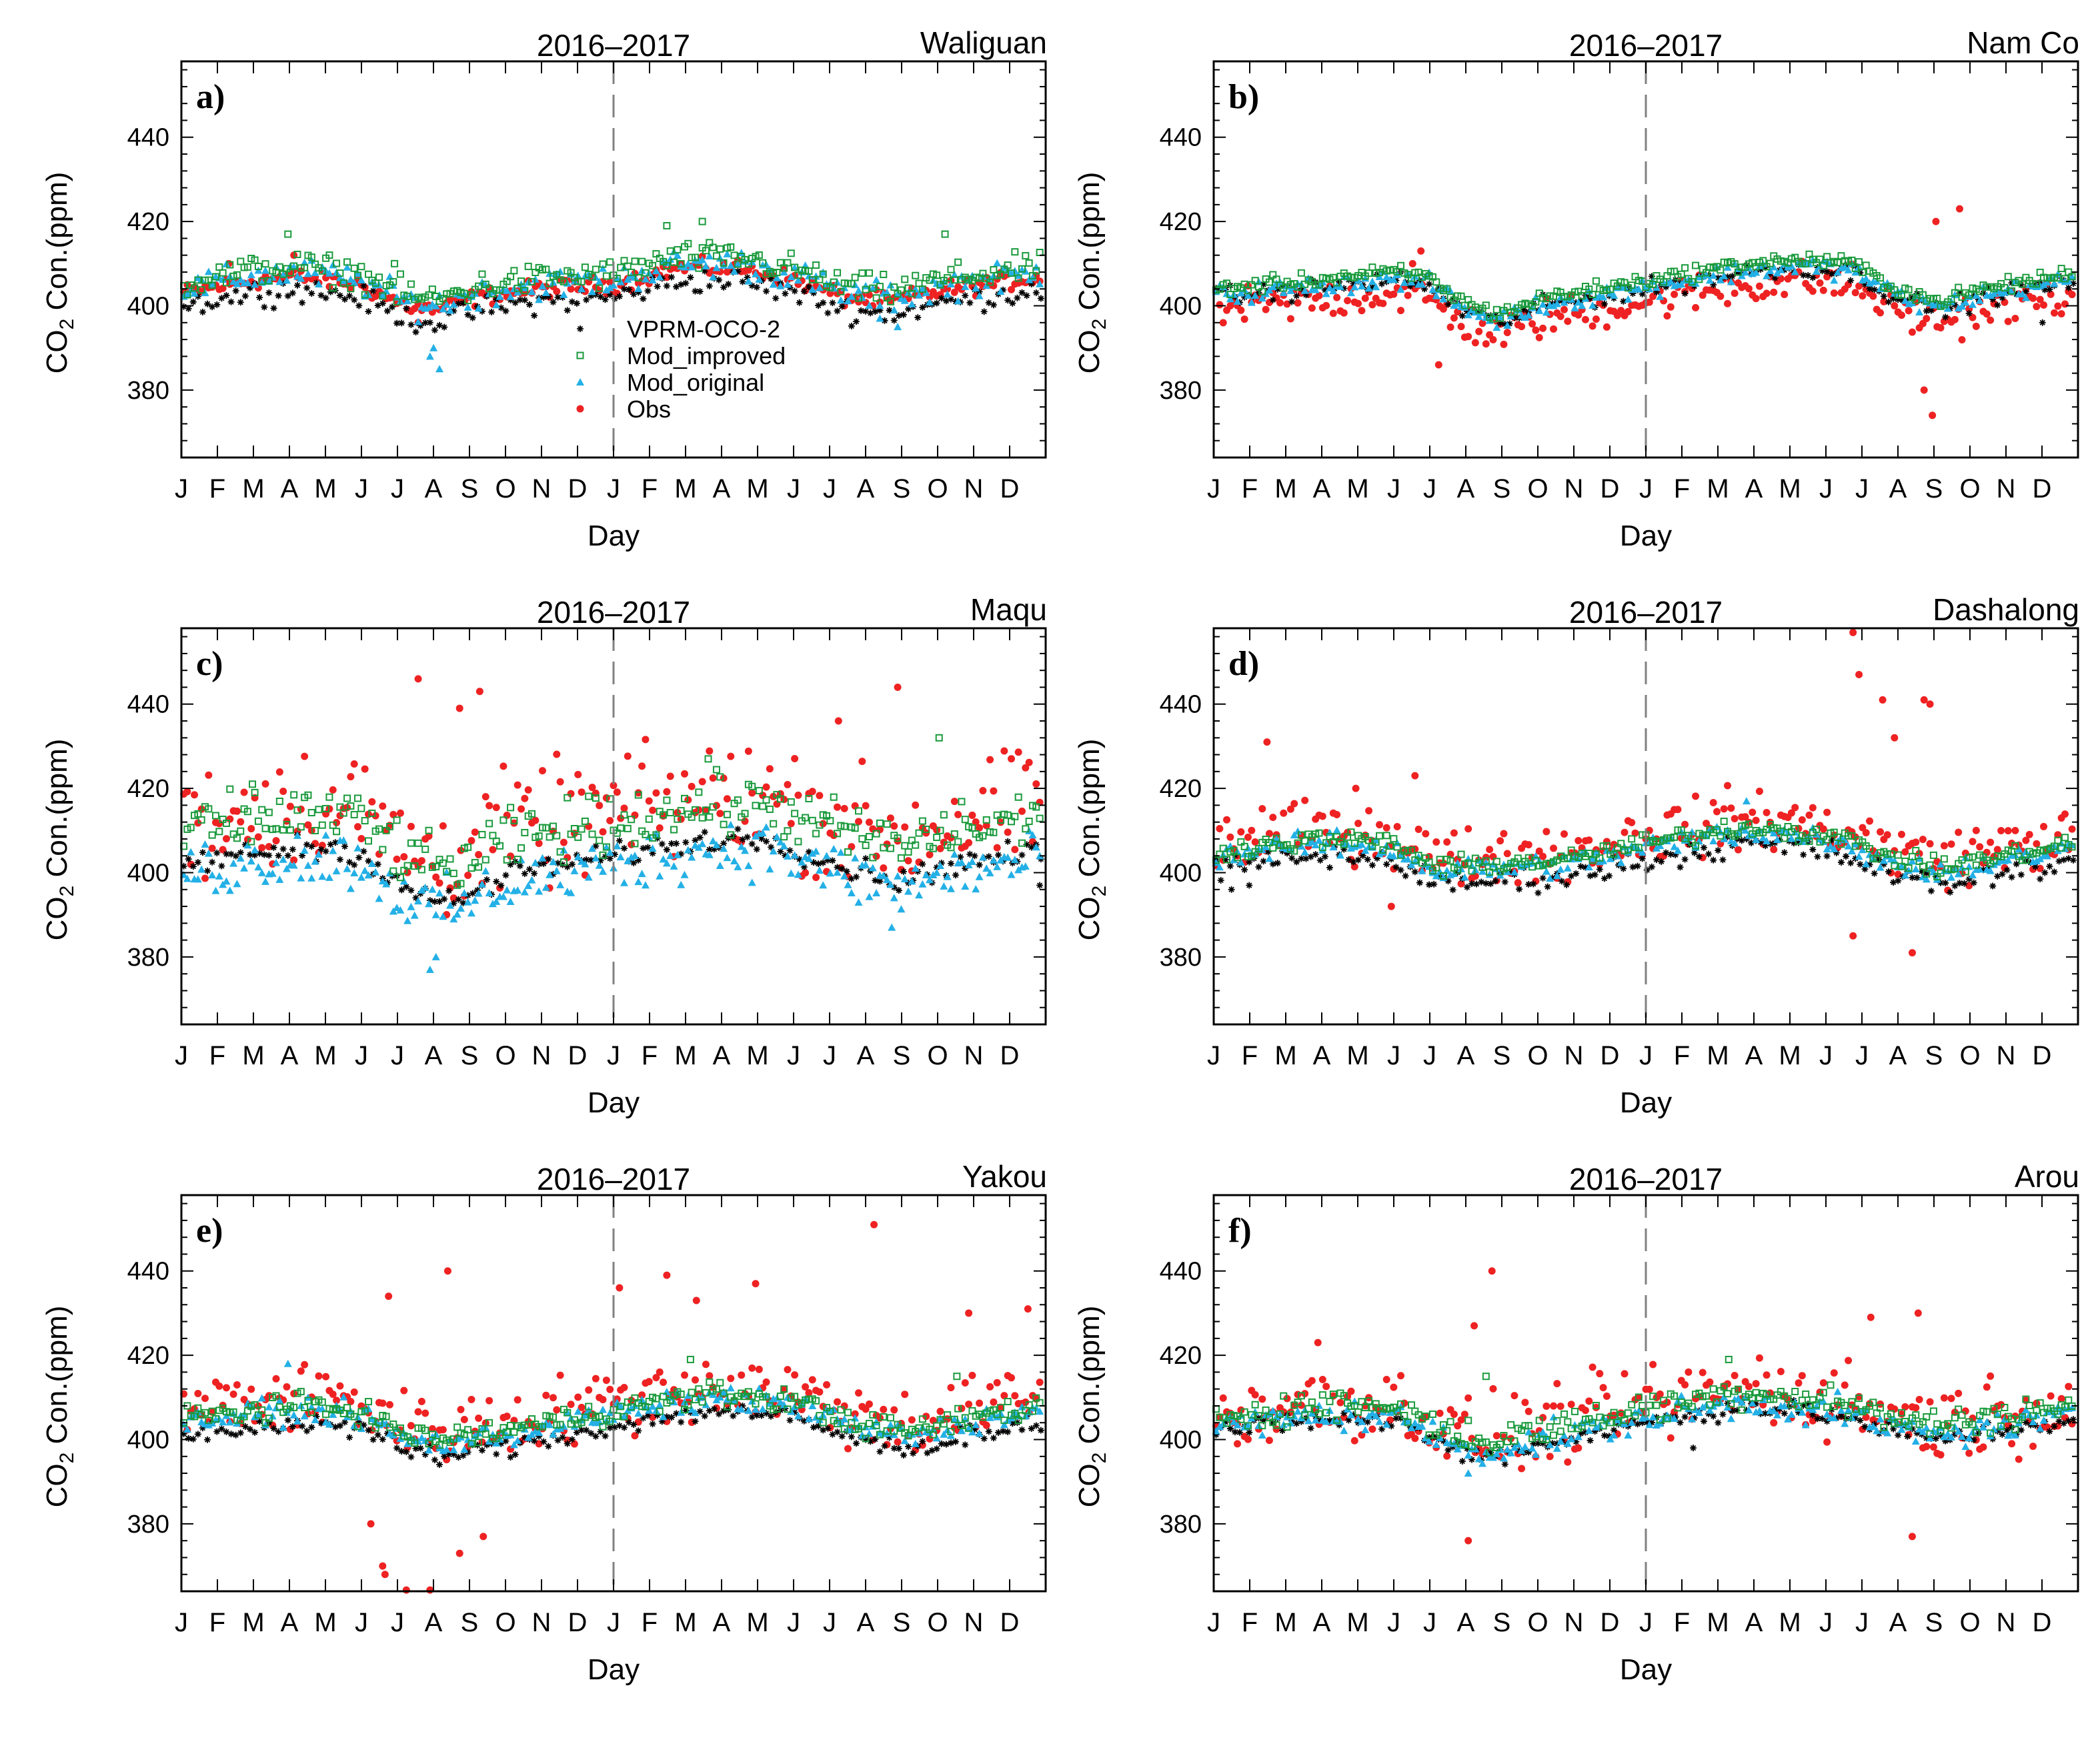  Describe the element at coordinates (1883, 700) in the screenshot. I see `outlier-point` at that location.